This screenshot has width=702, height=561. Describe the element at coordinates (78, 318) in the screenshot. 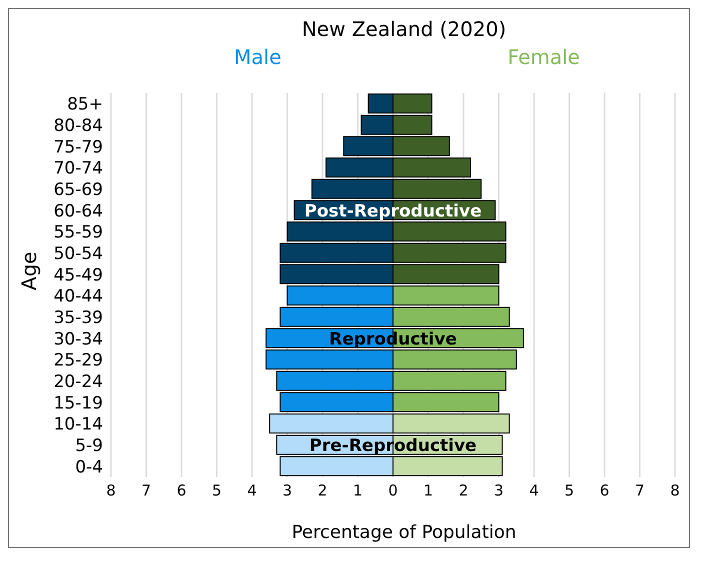

I see `y-tick-label: 35-39` at that location.